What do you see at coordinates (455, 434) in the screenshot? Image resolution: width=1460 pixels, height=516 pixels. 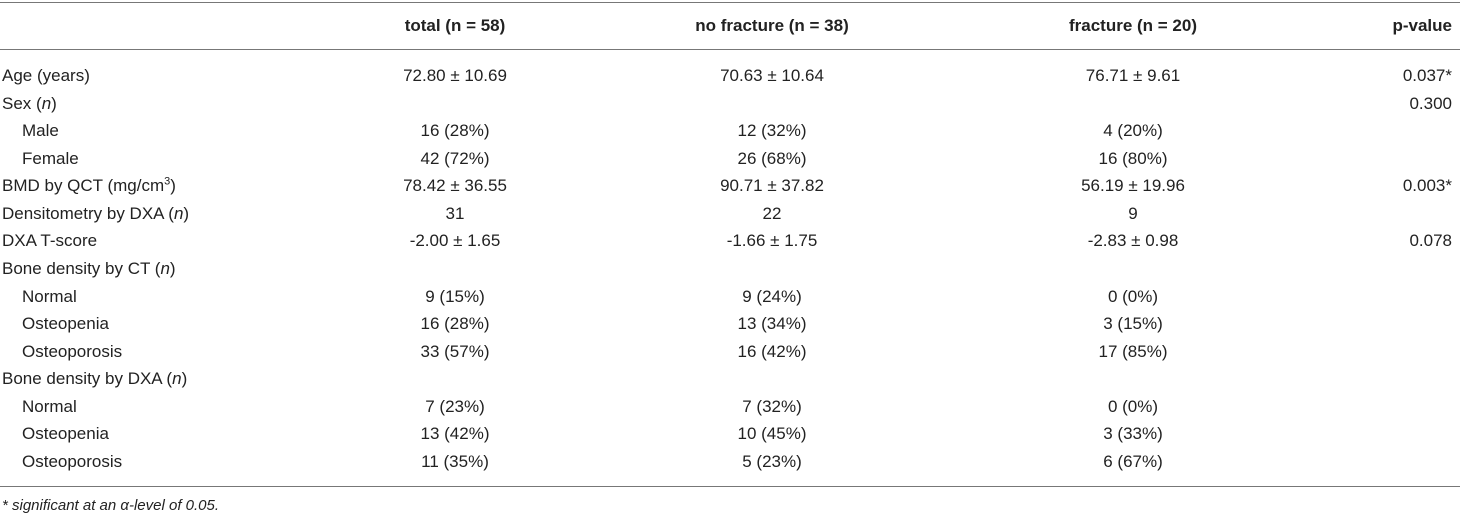 I see `table-cell: 13 (42%)` at bounding box center [455, 434].